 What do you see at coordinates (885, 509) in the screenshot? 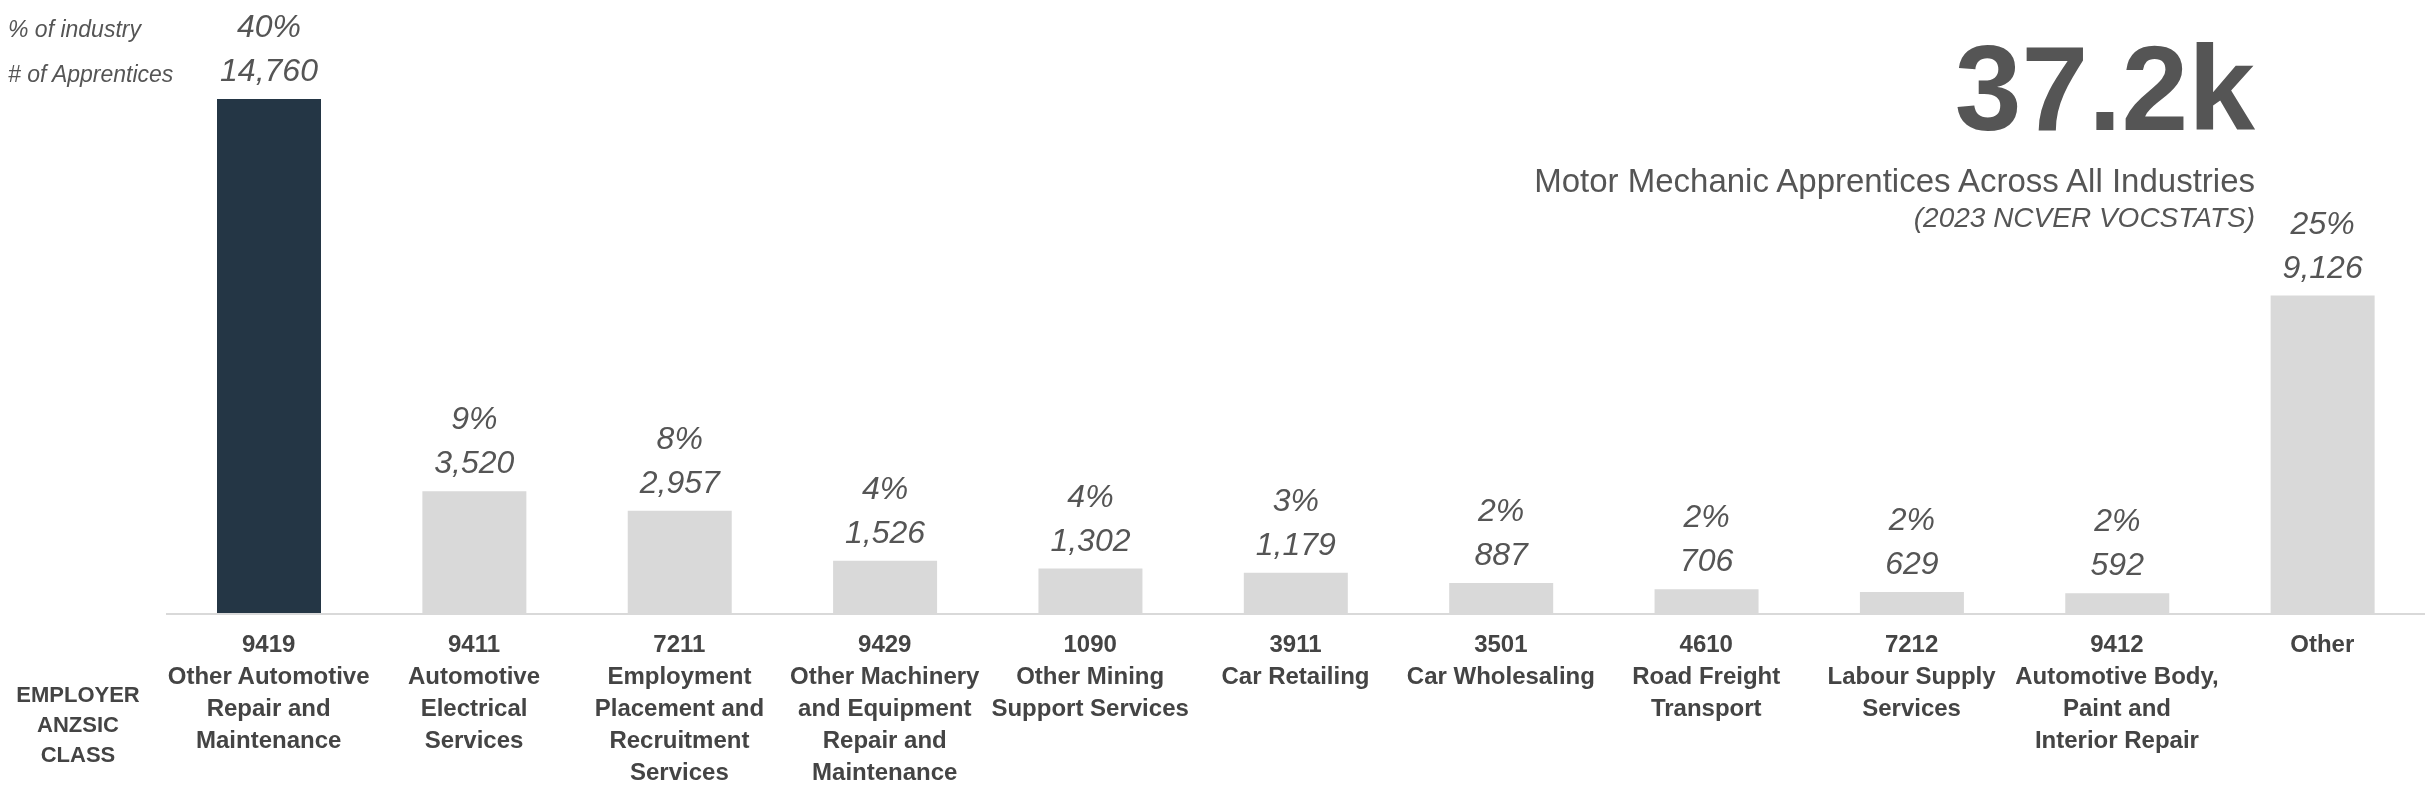
I see `data-label: 4% 1,526` at bounding box center [885, 509].